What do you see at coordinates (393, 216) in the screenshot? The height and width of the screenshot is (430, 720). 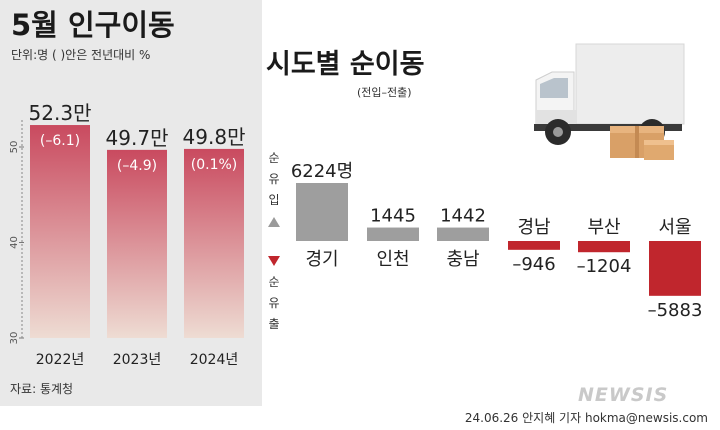 I see `value-label: 1445` at bounding box center [393, 216].